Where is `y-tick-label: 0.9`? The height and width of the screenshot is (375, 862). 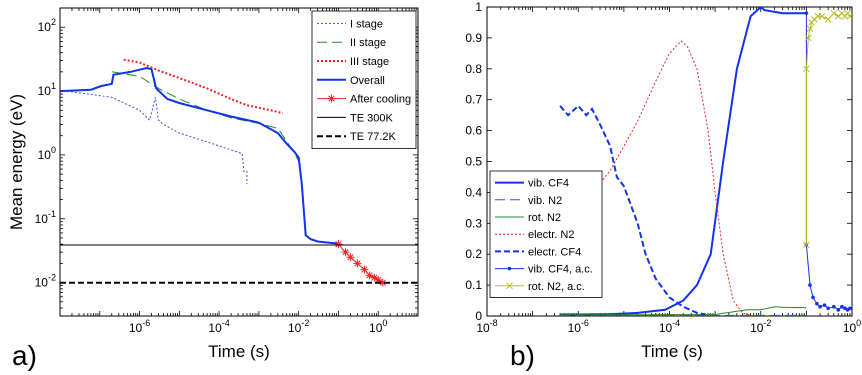
y-tick-label: 0.9 is located at coordinates (473, 38).